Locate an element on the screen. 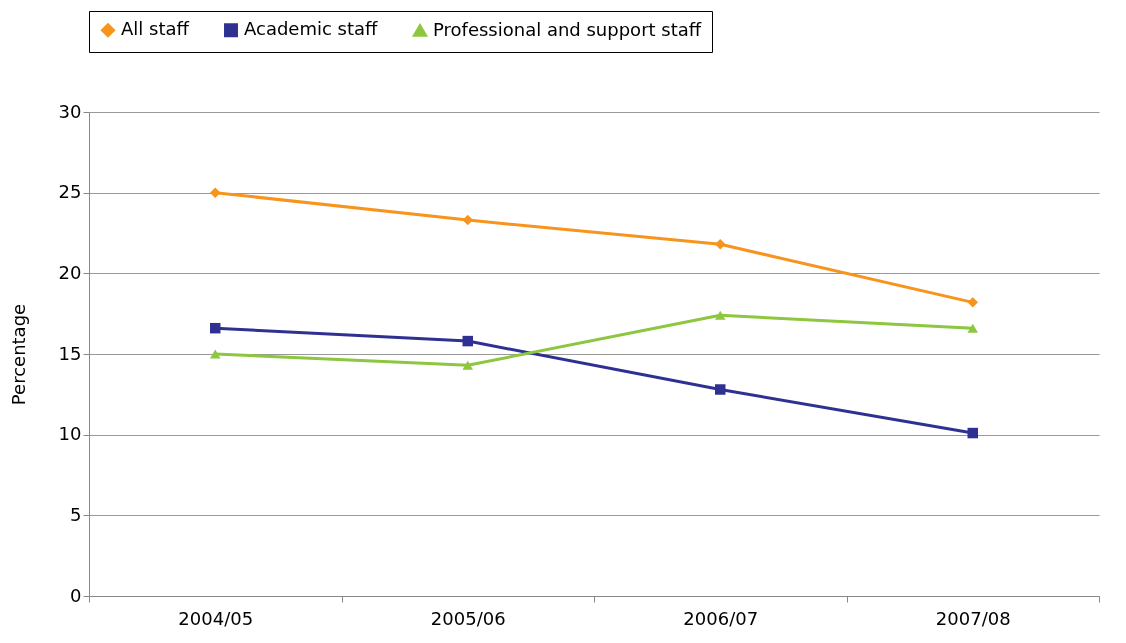 The height and width of the screenshot is (643, 1126). y-tick-label: 5 is located at coordinates (76, 514).